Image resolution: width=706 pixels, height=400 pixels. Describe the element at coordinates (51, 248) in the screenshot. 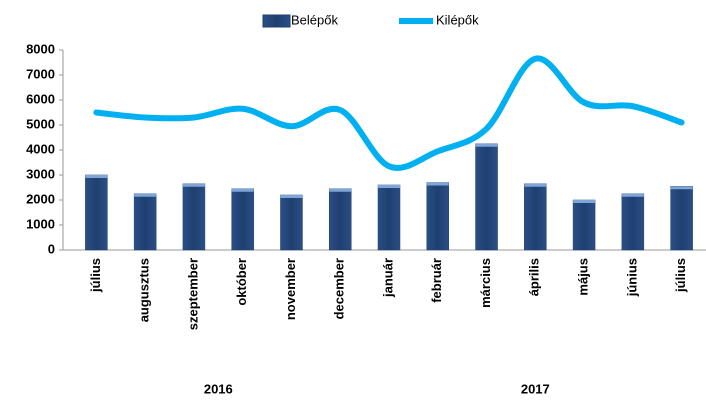

I see `y-tick-label: 0` at that location.